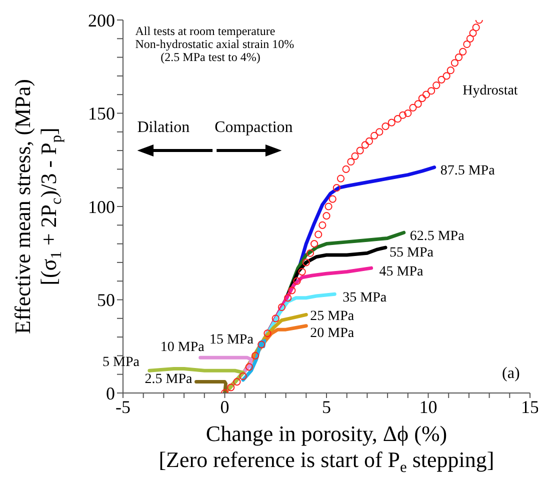 This screenshot has height=494, width=548. Describe the element at coordinates (110, 393) in the screenshot. I see `y-tick-label: 0` at that location.